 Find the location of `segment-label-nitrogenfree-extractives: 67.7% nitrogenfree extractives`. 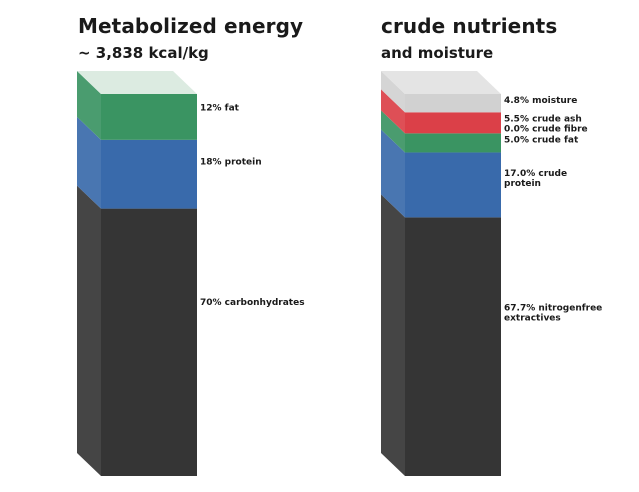

segment-label-nitrogenfree-extractives: 67.7% nitrogenfree extractives is located at coordinates (553, 313).